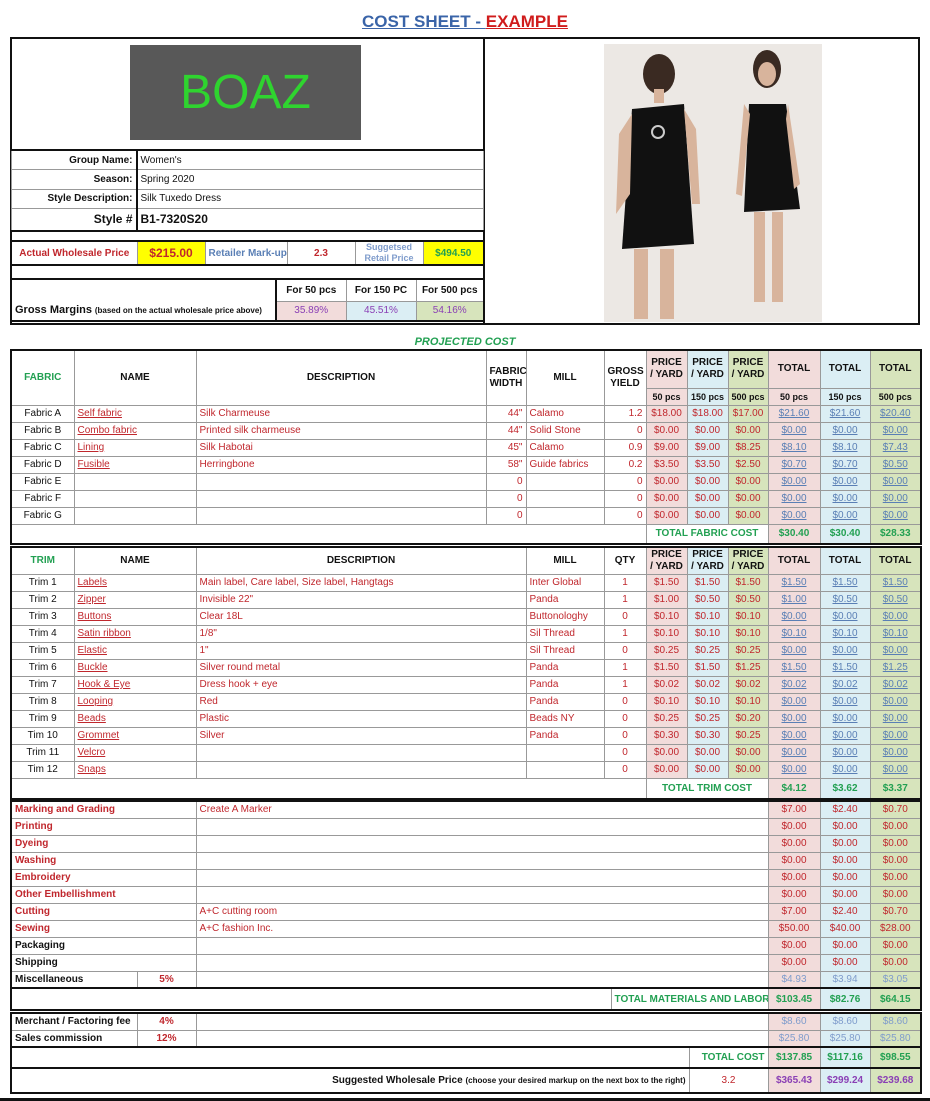 This screenshot has width=930, height=1101. What do you see at coordinates (361, 667) in the screenshot?
I see `trim-description: Silver round metal` at bounding box center [361, 667].